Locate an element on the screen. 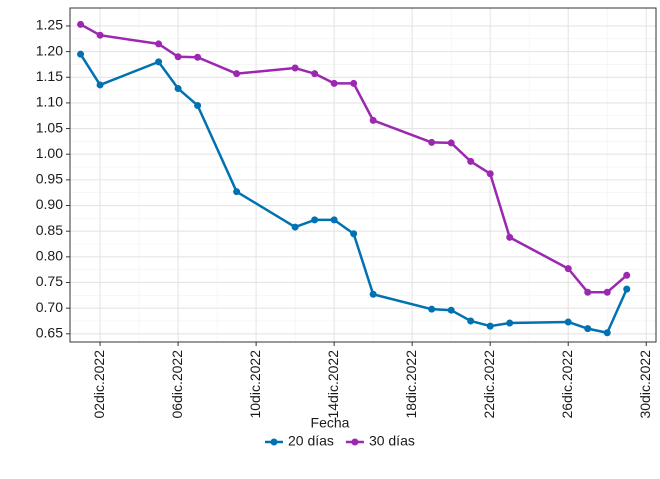  y-tick-label: 1.15 is located at coordinates (49, 76).